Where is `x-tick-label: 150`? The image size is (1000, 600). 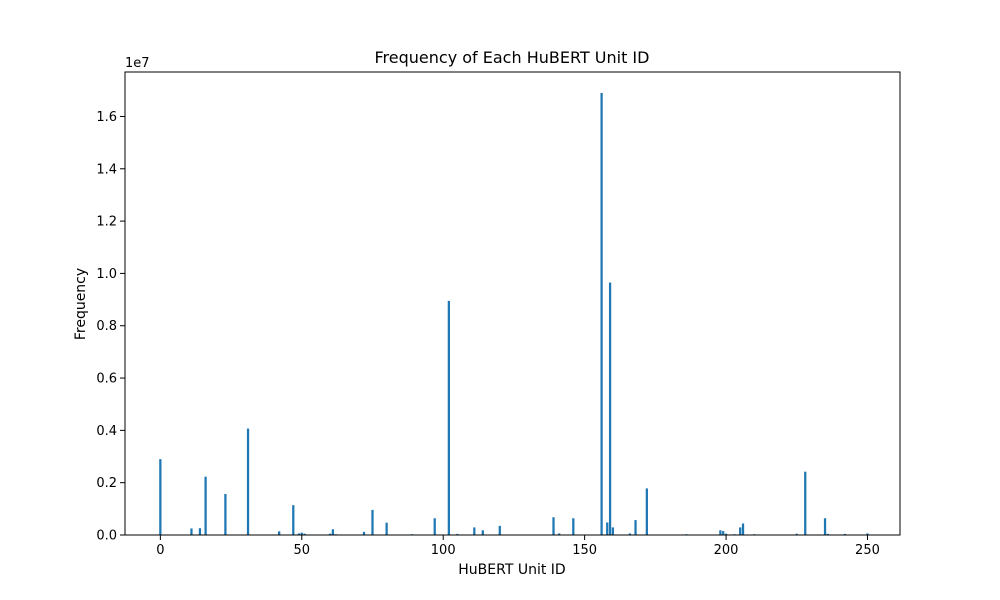 x-tick-label: 150 is located at coordinates (584, 550).